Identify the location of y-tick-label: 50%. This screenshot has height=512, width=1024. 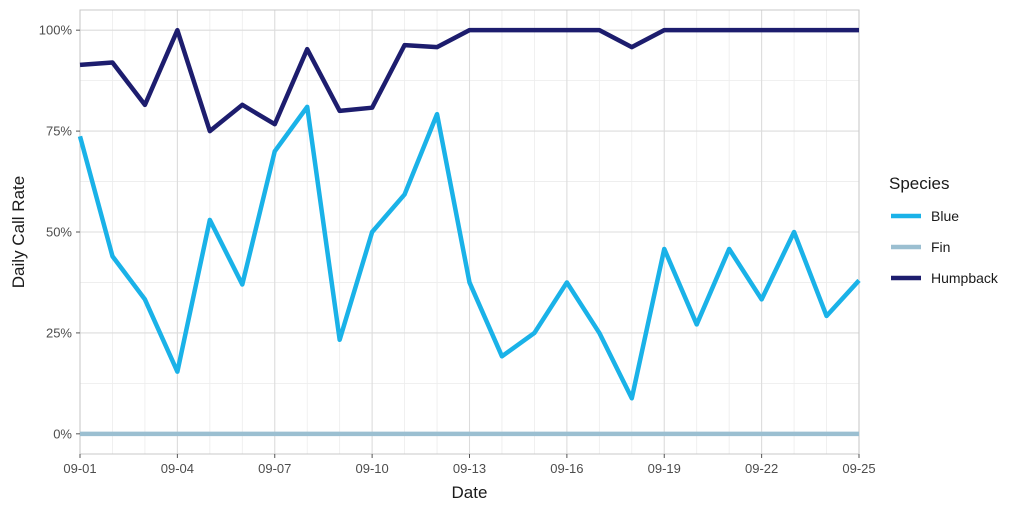
(59, 232).